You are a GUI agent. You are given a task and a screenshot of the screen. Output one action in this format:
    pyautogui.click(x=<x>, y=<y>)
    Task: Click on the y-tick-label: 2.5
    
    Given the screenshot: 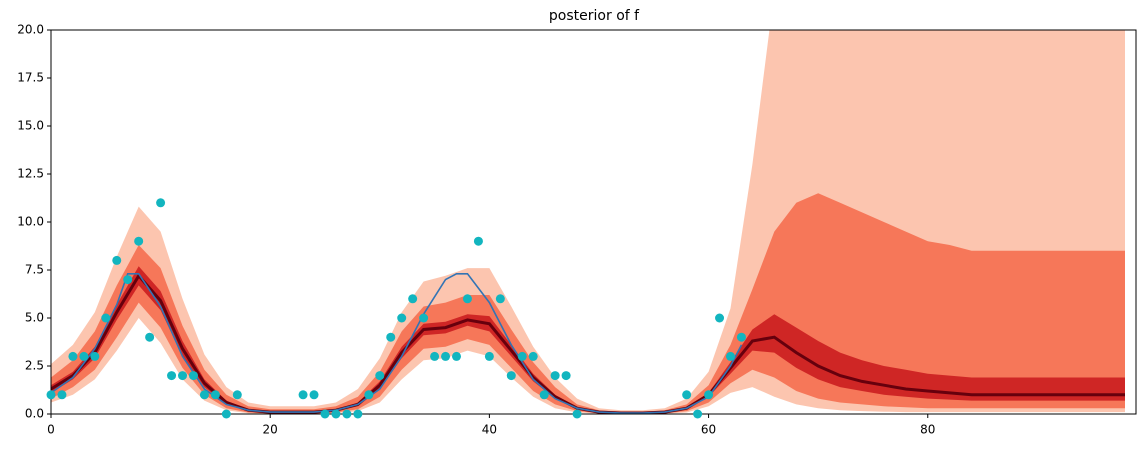 What is the action you would take?
    pyautogui.click(x=34, y=366)
    